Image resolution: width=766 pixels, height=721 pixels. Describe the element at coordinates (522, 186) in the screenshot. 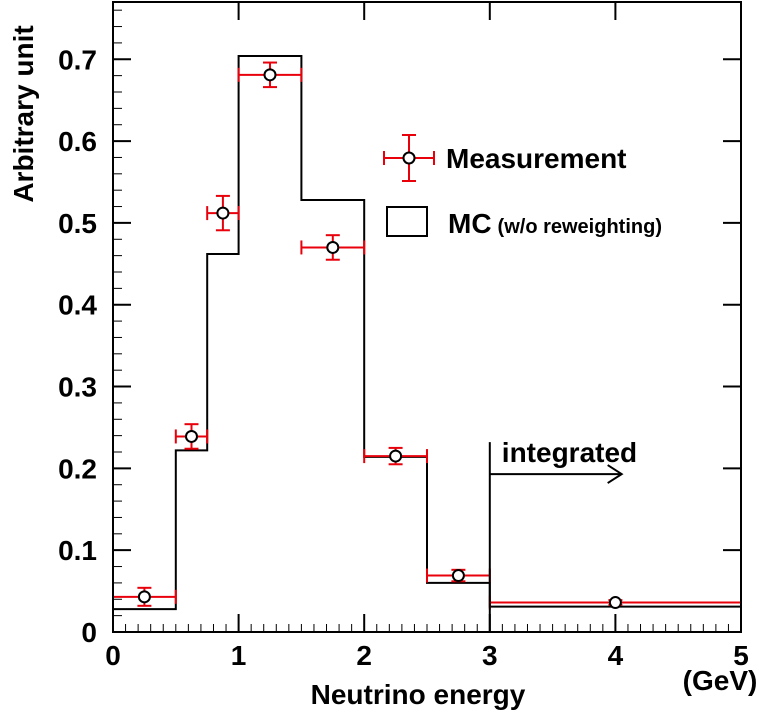

I see `legend: Measurement MC (w/o reweighting)` at that location.